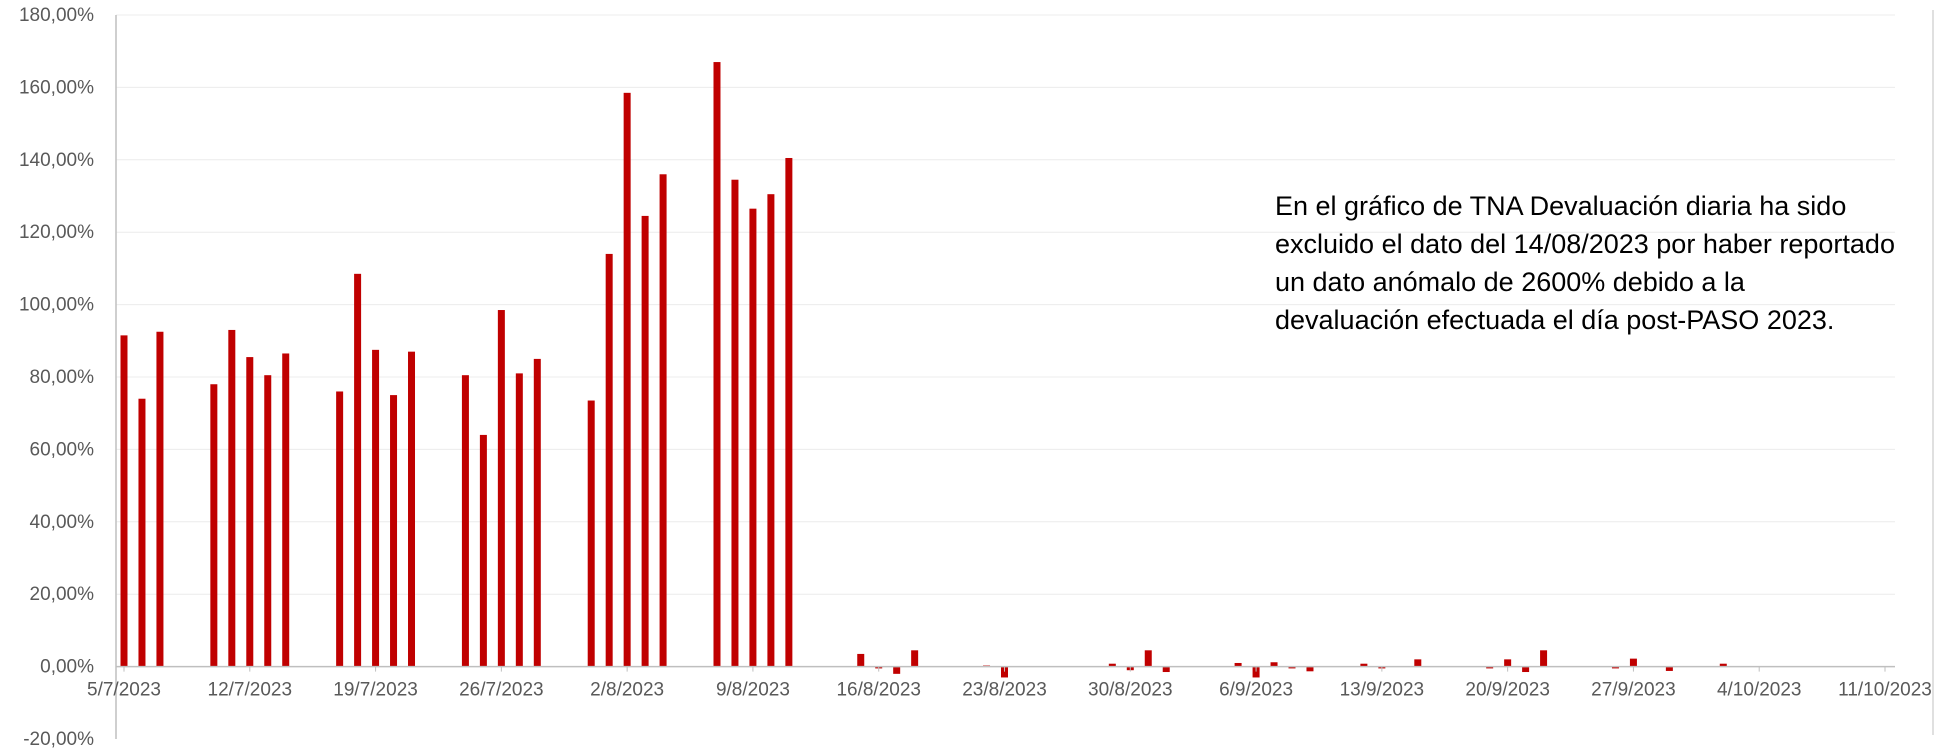 This screenshot has width=1950, height=748. What do you see at coordinates (56, 305) in the screenshot?
I see `y-tick-label: 100,00%` at bounding box center [56, 305].